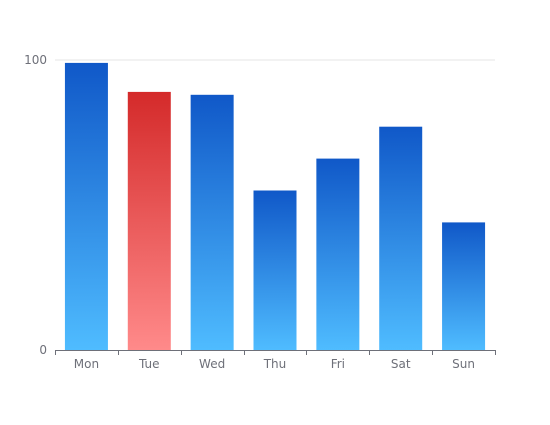 This screenshot has width=550, height=425. I want to click on x-tick-label: Thu, so click(275, 364).